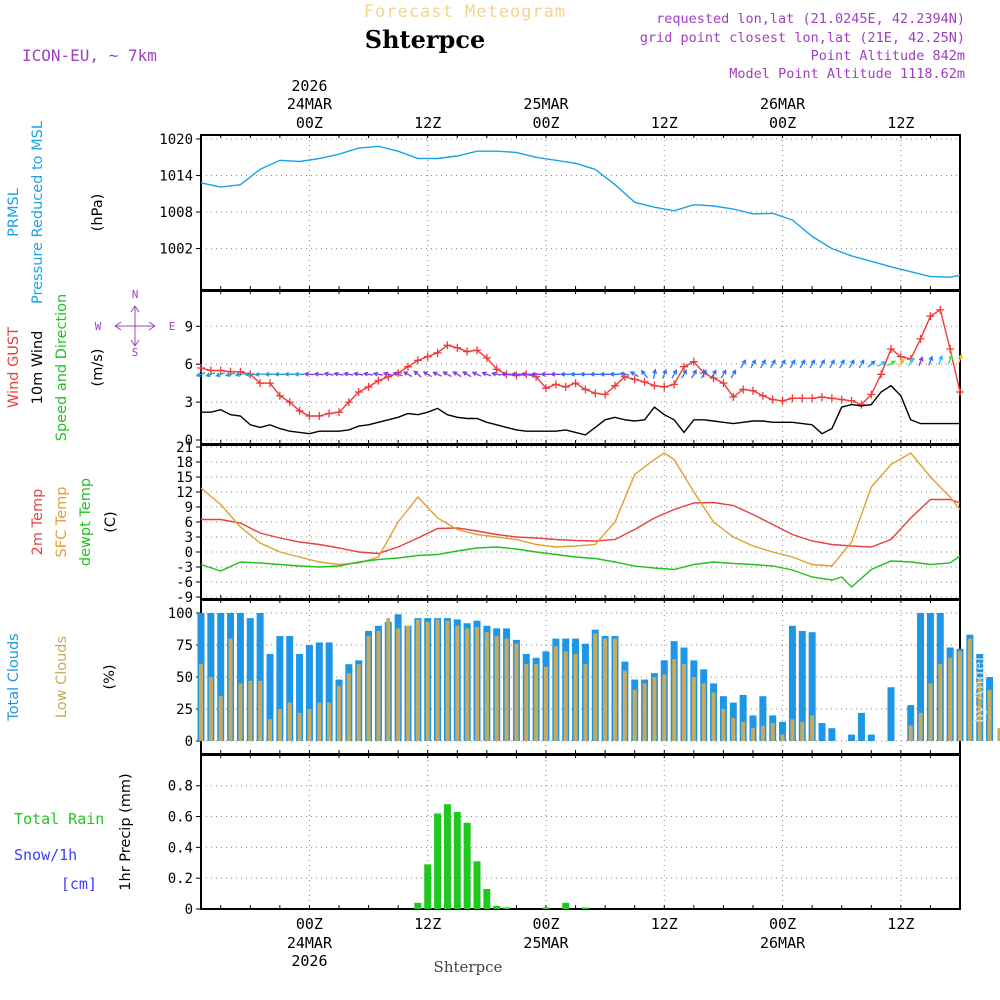 This screenshot has width=1000, height=1000. What do you see at coordinates (546, 104) in the screenshot?
I see `top-date-label: 25MAR` at bounding box center [546, 104].